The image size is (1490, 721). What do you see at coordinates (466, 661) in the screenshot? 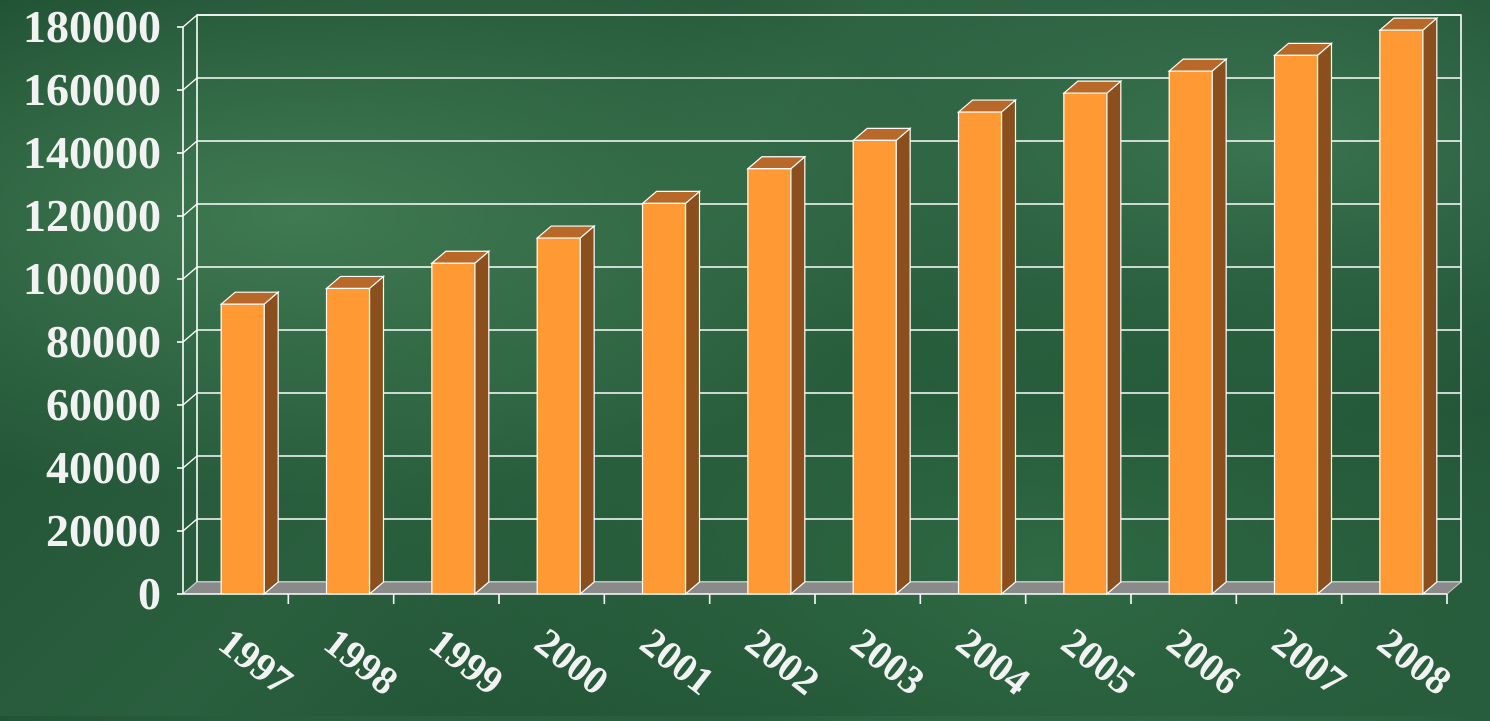
I see `x-tick-label: 1999` at bounding box center [466, 661].